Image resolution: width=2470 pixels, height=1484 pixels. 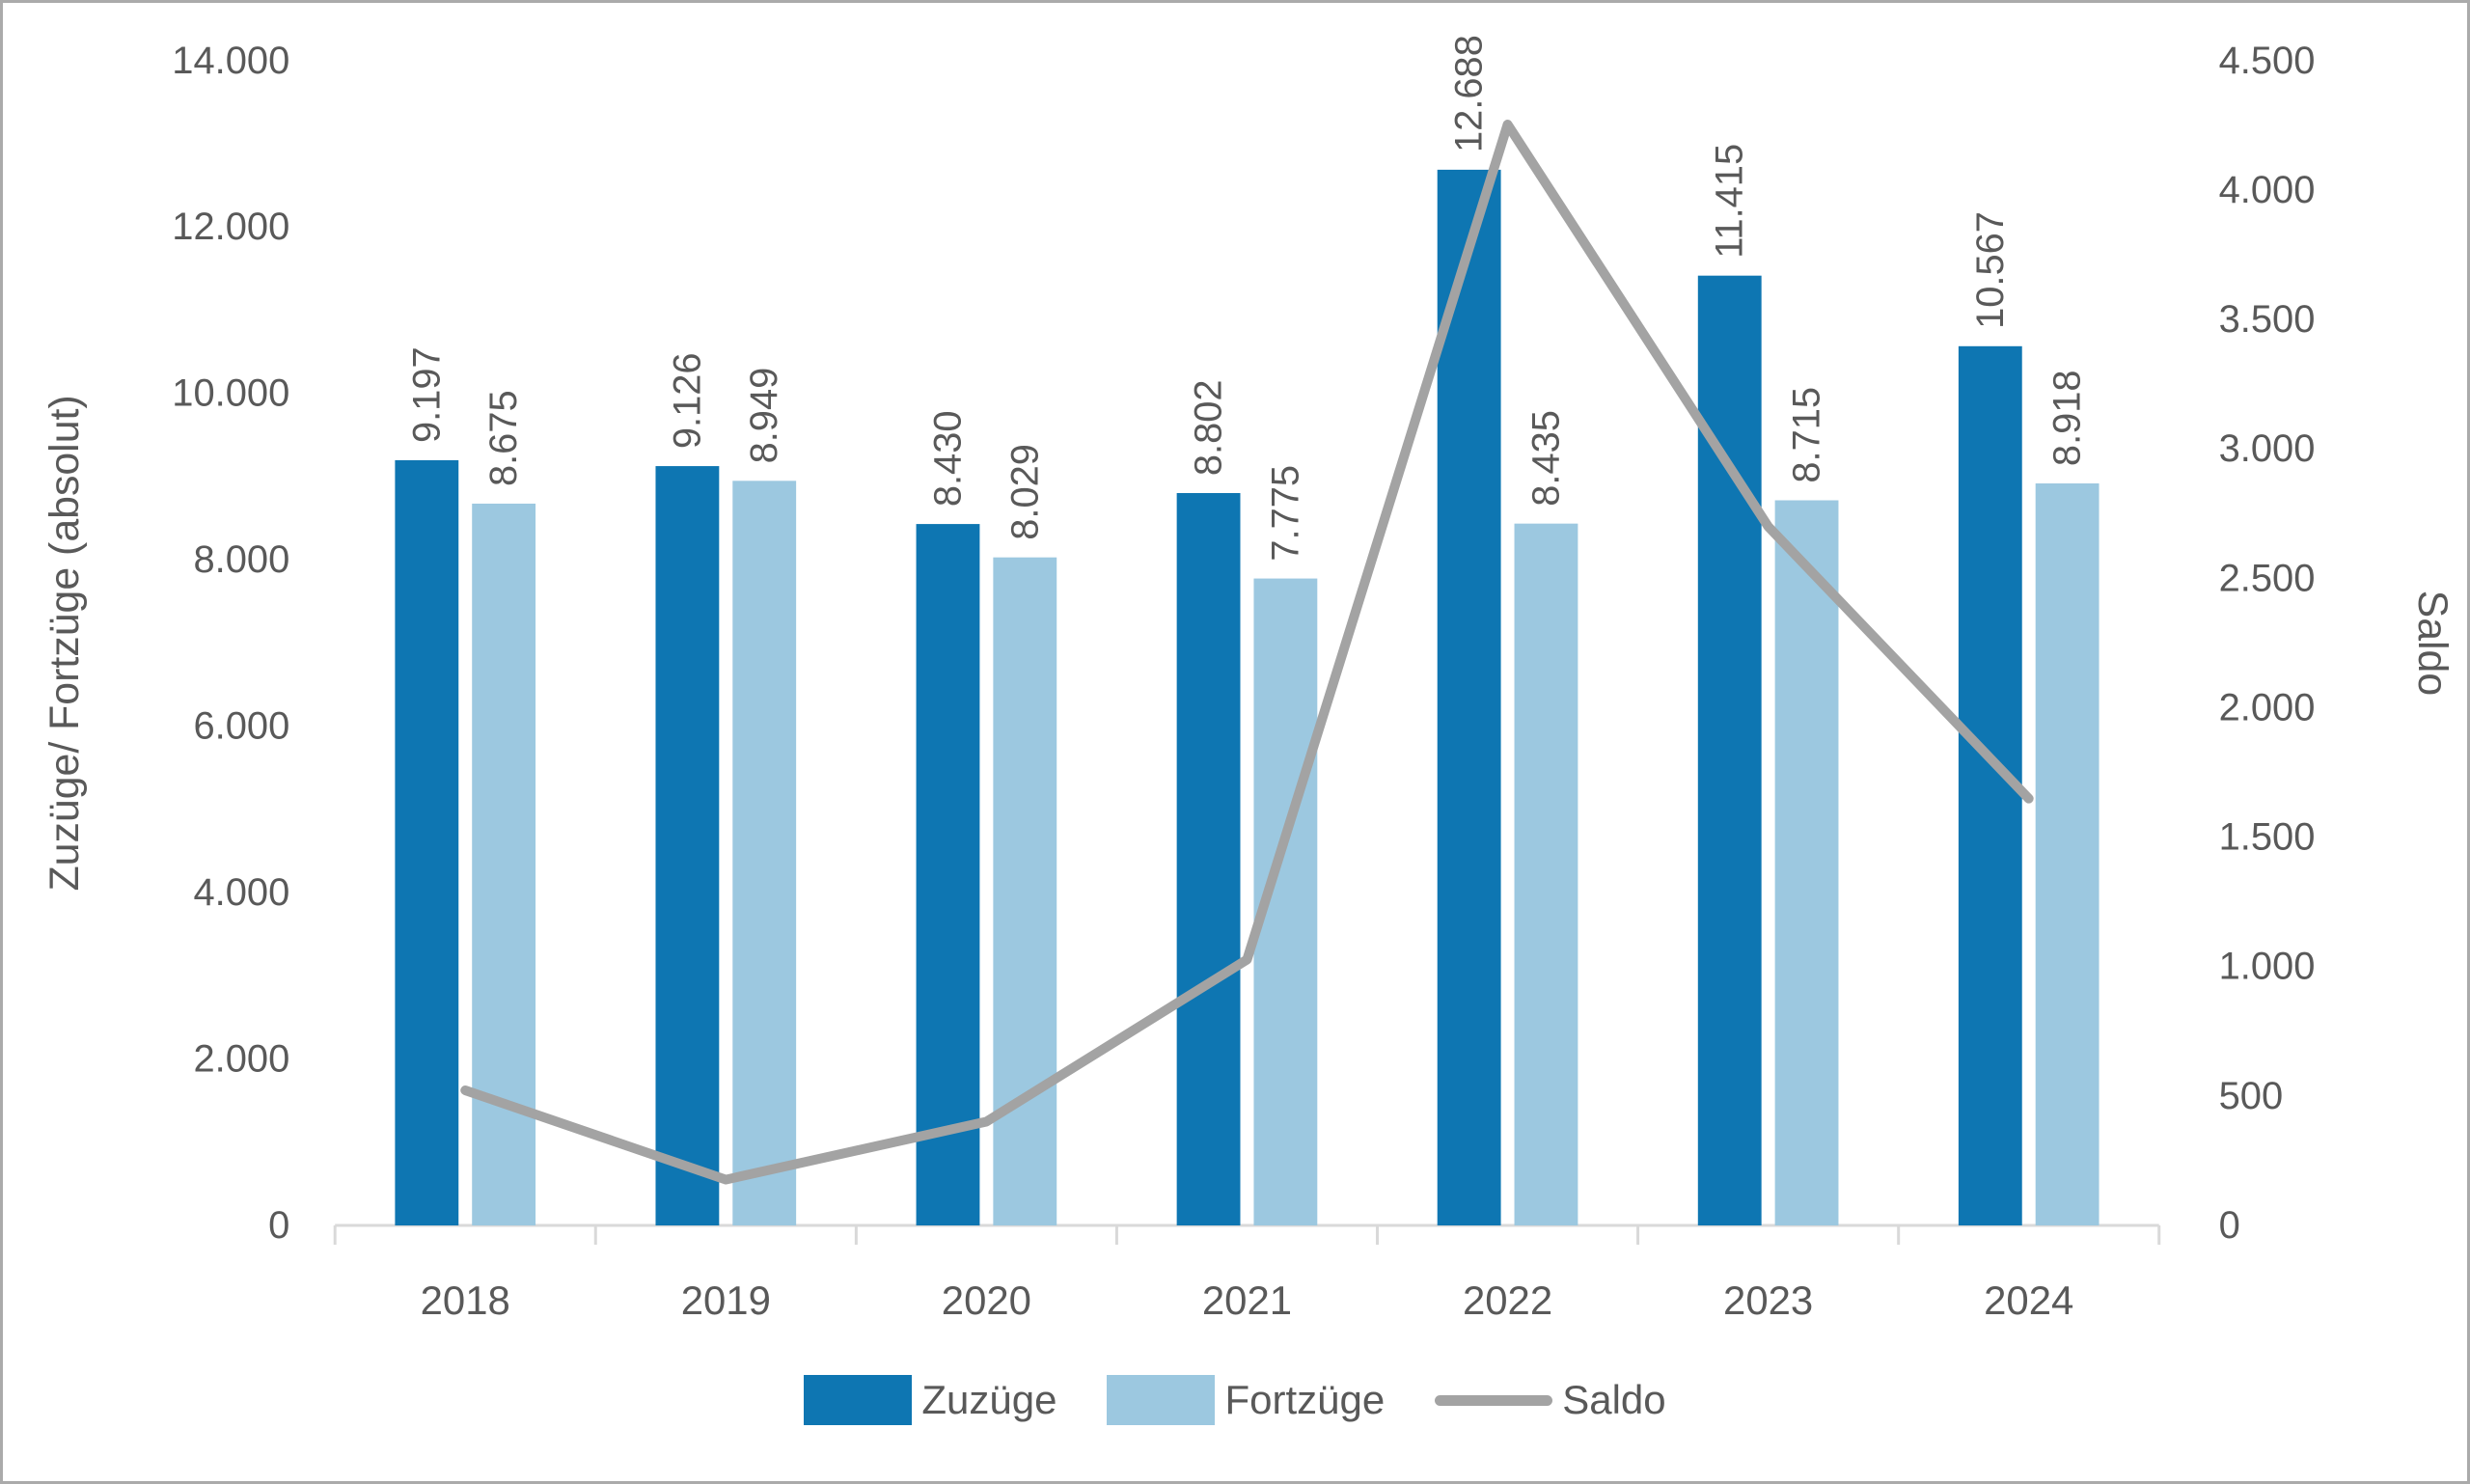 I want to click on bar-data-label: 11.415, so click(x=1730, y=201).